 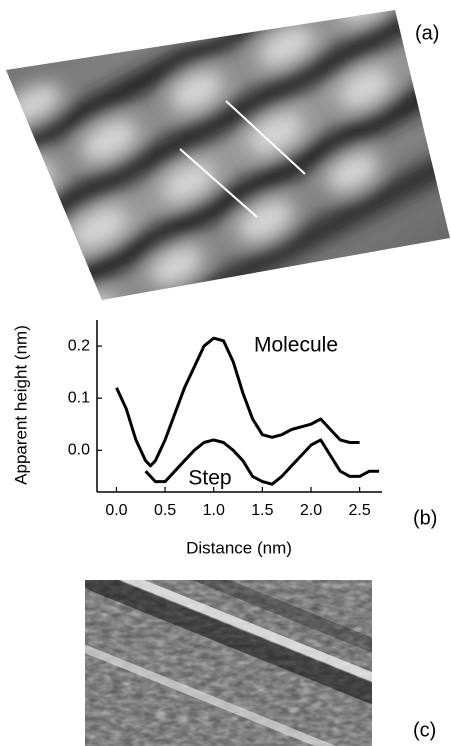 I want to click on series-label: Step, so click(x=209, y=478).